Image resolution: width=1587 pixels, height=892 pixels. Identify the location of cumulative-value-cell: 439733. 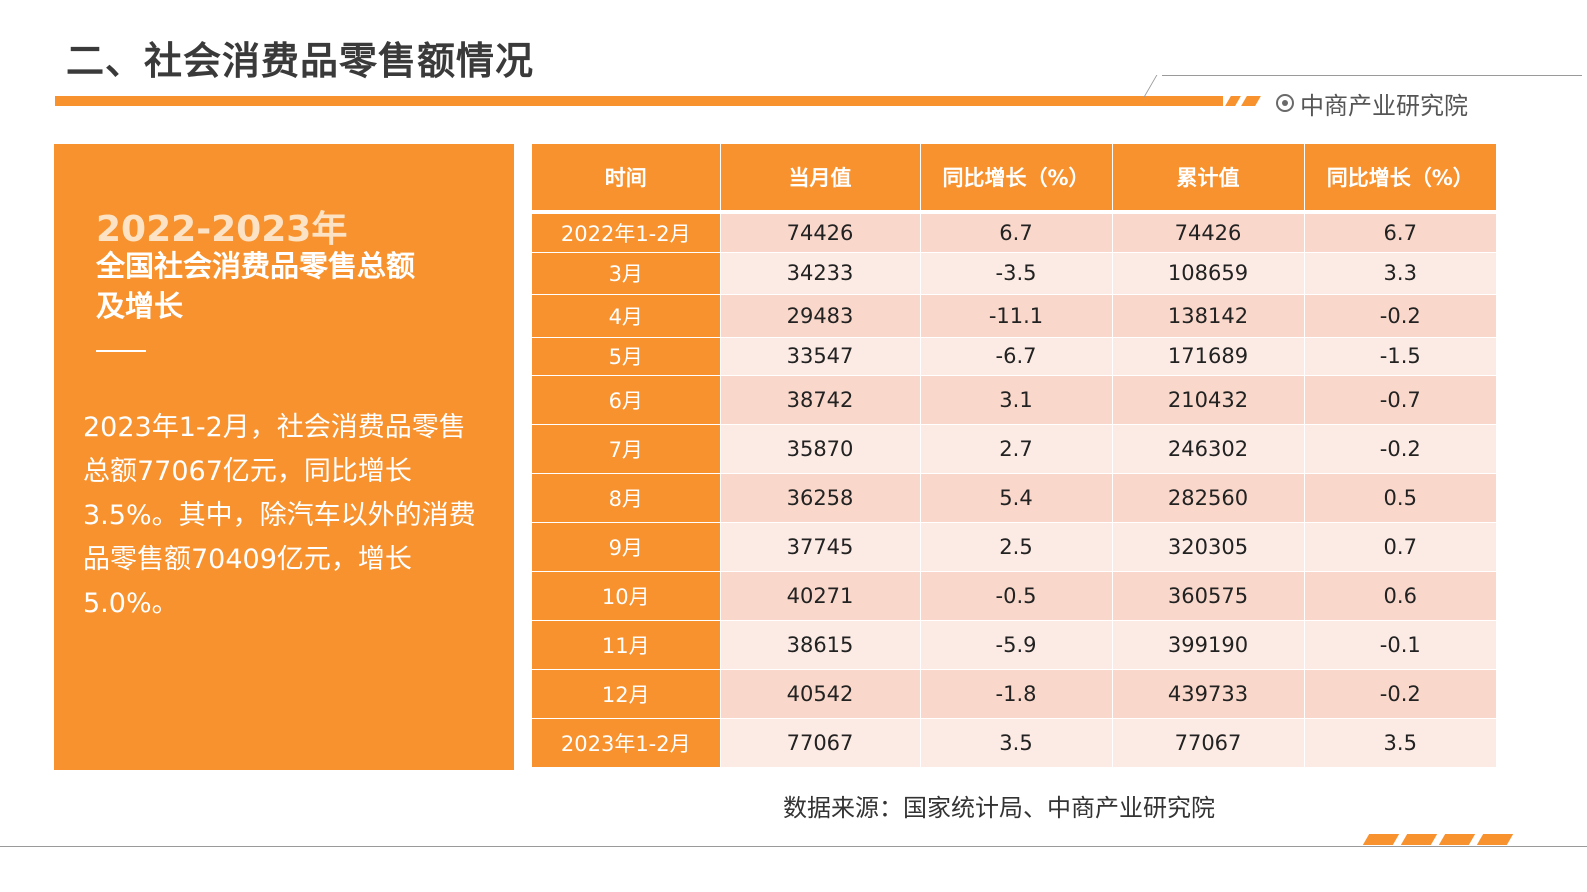
(1208, 694).